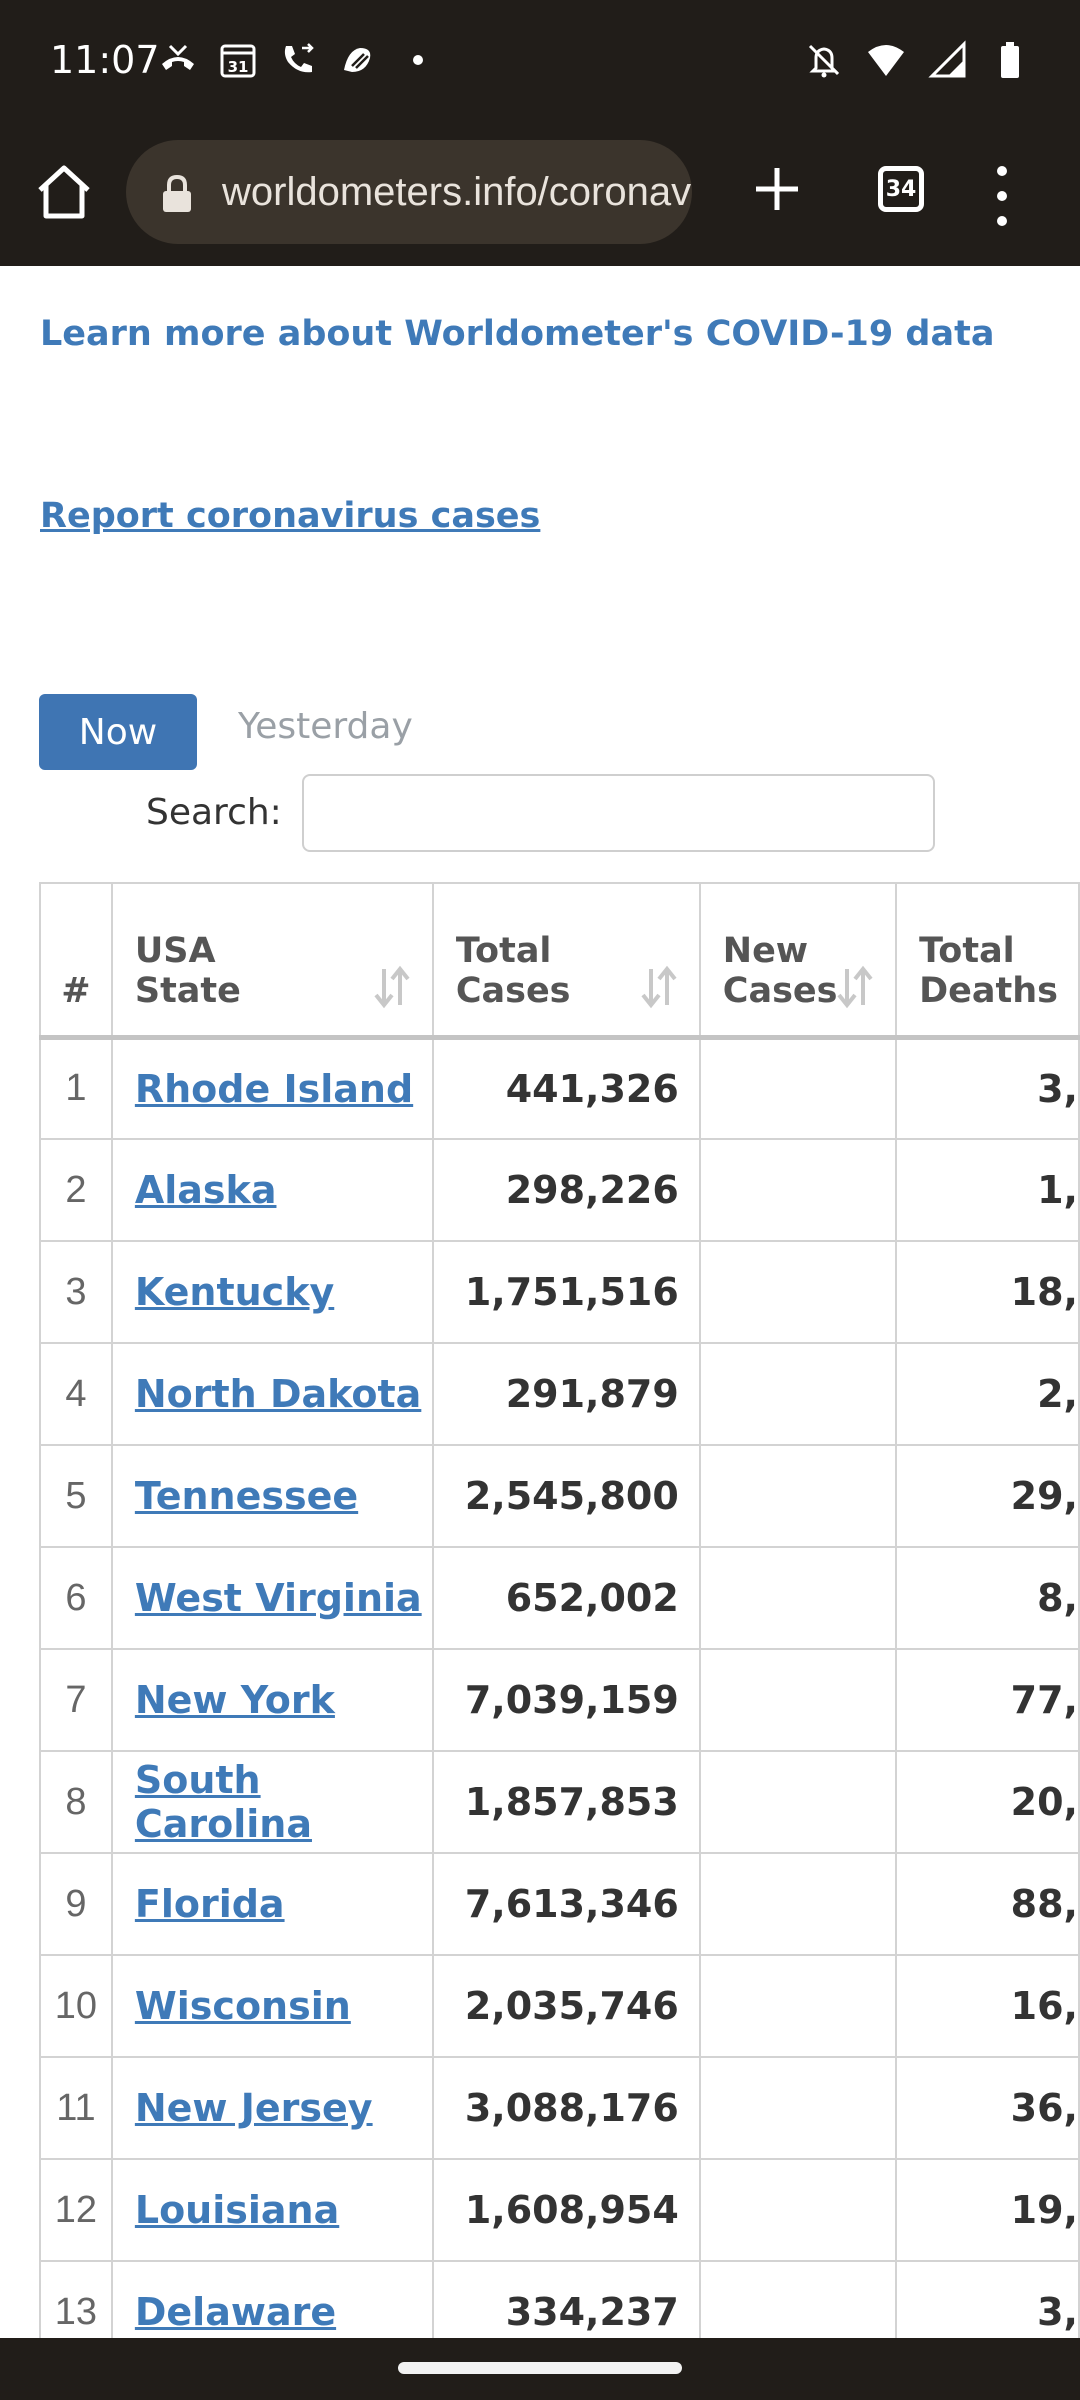  What do you see at coordinates (901, 189) in the screenshot?
I see `tab-switcher-button: 34` at bounding box center [901, 189].